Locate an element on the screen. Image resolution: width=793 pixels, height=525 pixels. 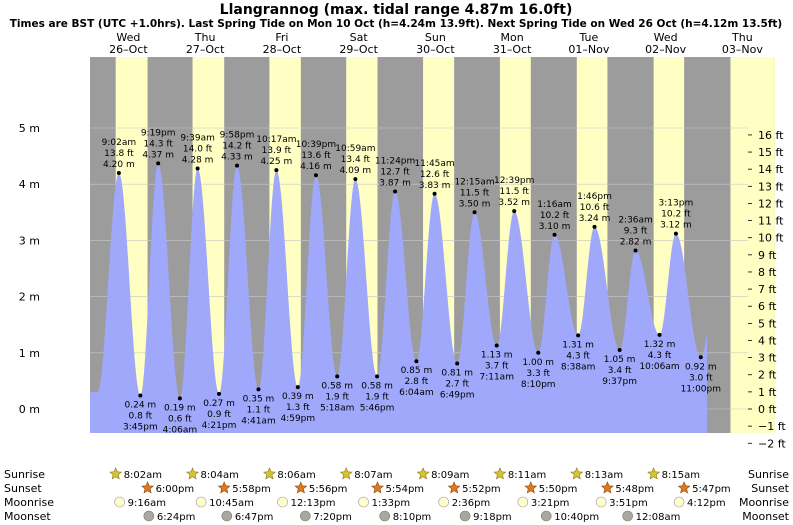
y-tick-label-left: 4 m is located at coordinates (29, 184).